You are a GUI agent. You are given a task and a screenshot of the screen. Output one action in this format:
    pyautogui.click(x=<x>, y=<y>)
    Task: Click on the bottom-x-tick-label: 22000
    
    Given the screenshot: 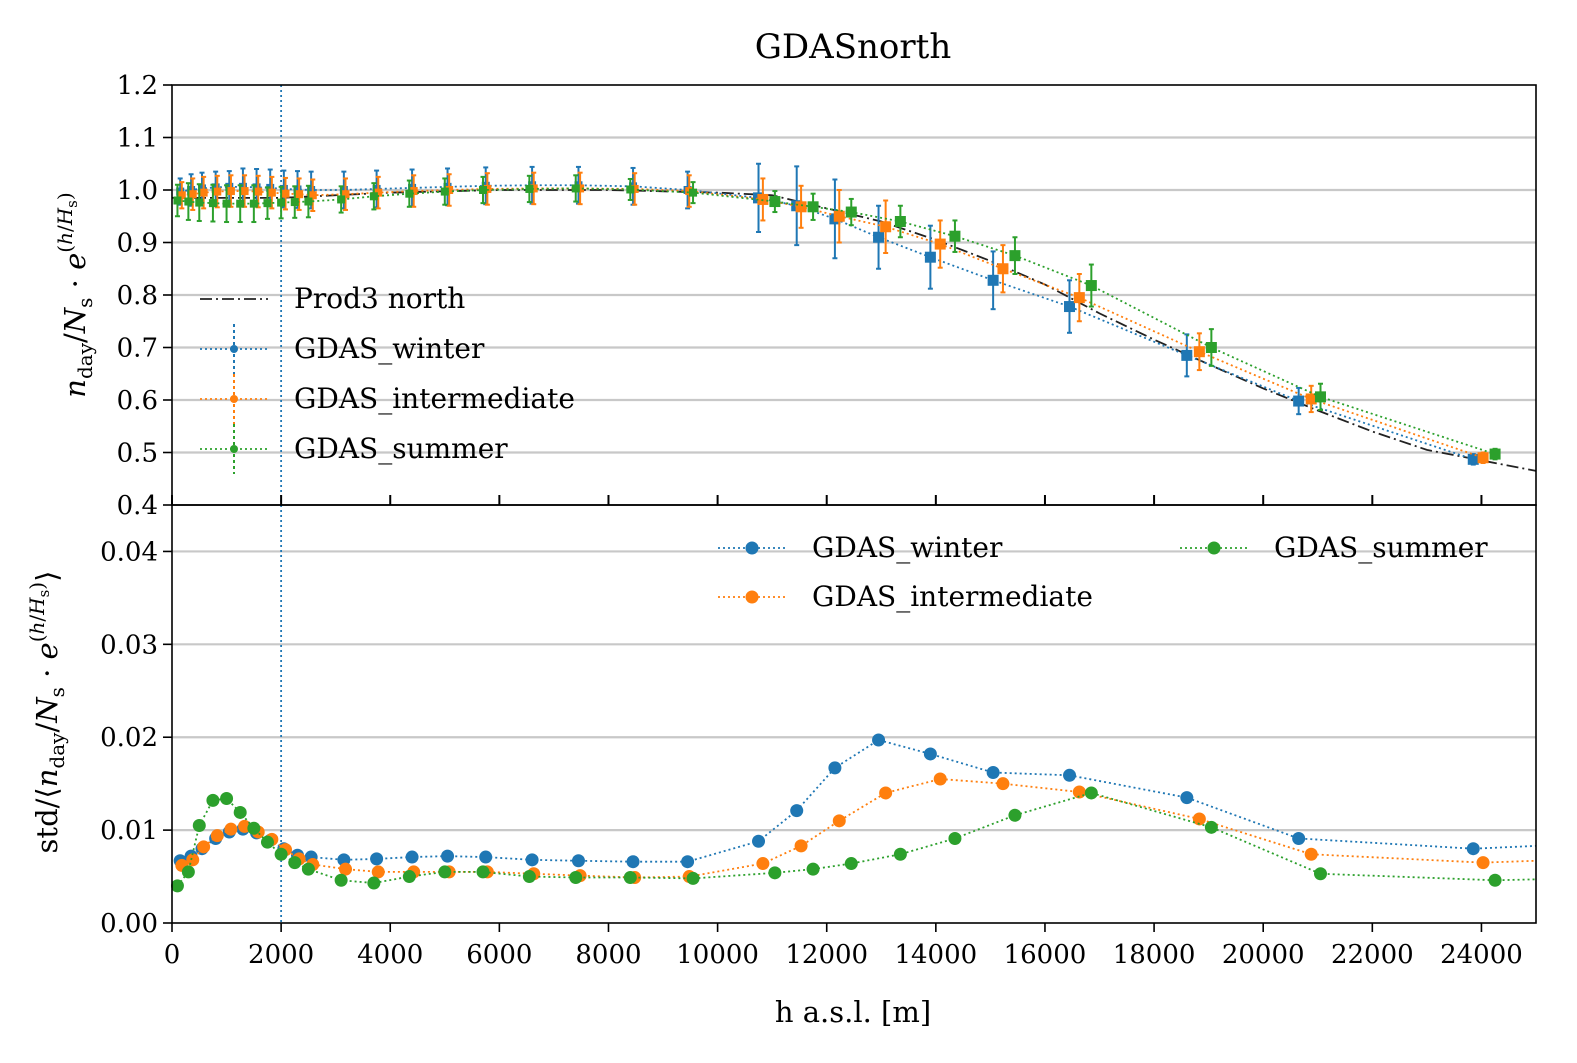 What is the action you would take?
    pyautogui.click(x=1372, y=955)
    